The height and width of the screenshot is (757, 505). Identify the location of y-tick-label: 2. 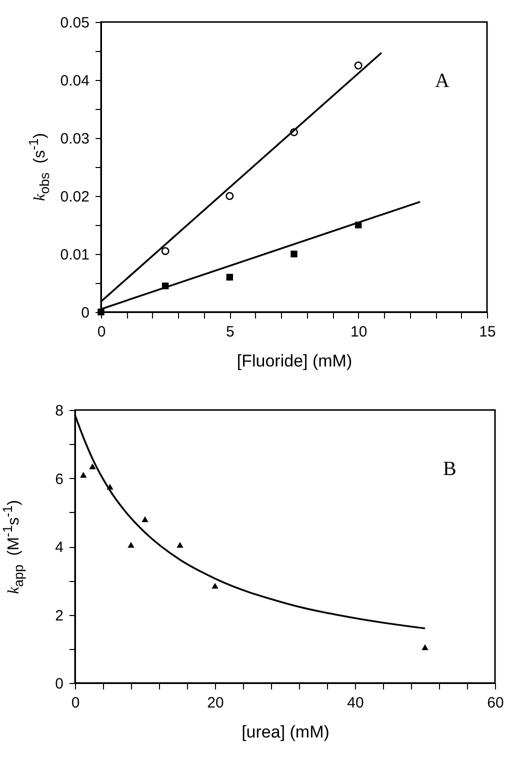
(59, 615).